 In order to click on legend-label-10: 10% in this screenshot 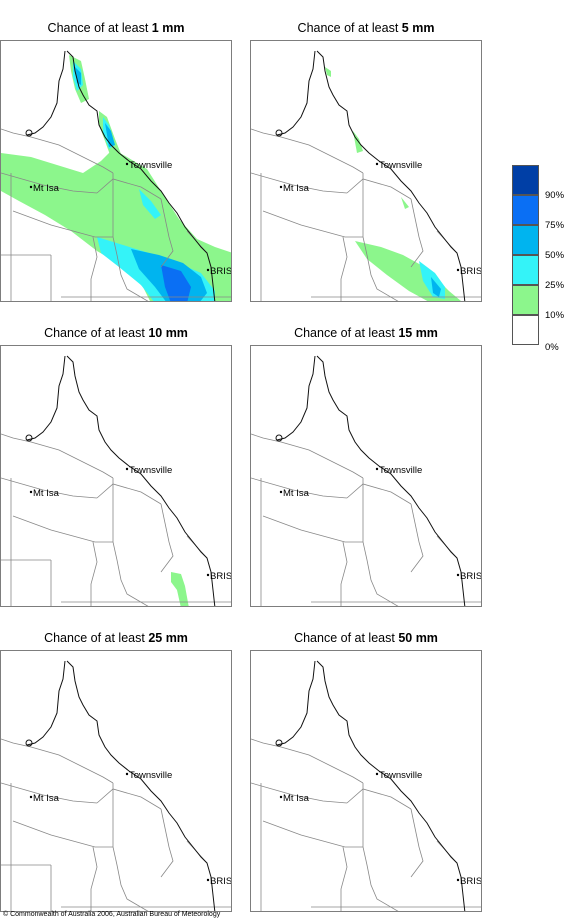, I will do `click(555, 315)`.